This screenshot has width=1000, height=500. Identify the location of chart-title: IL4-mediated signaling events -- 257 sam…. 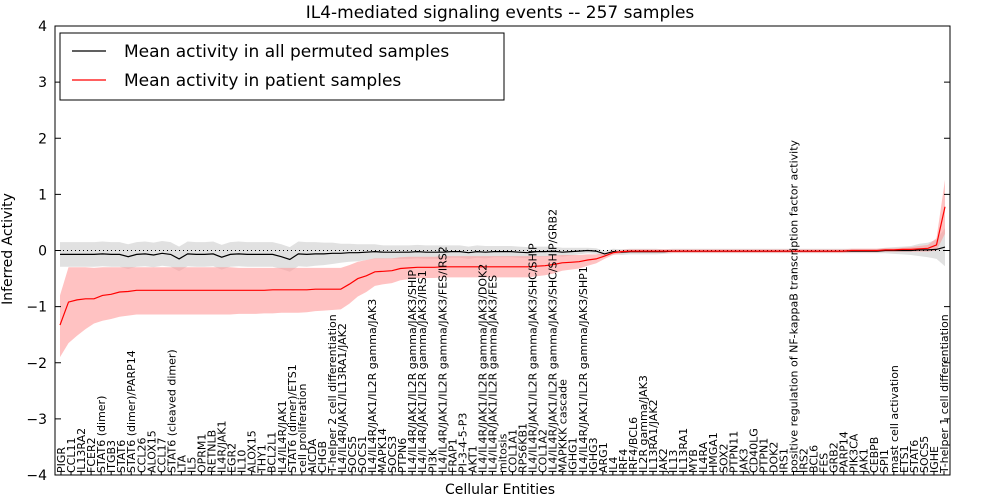
(500, 13).